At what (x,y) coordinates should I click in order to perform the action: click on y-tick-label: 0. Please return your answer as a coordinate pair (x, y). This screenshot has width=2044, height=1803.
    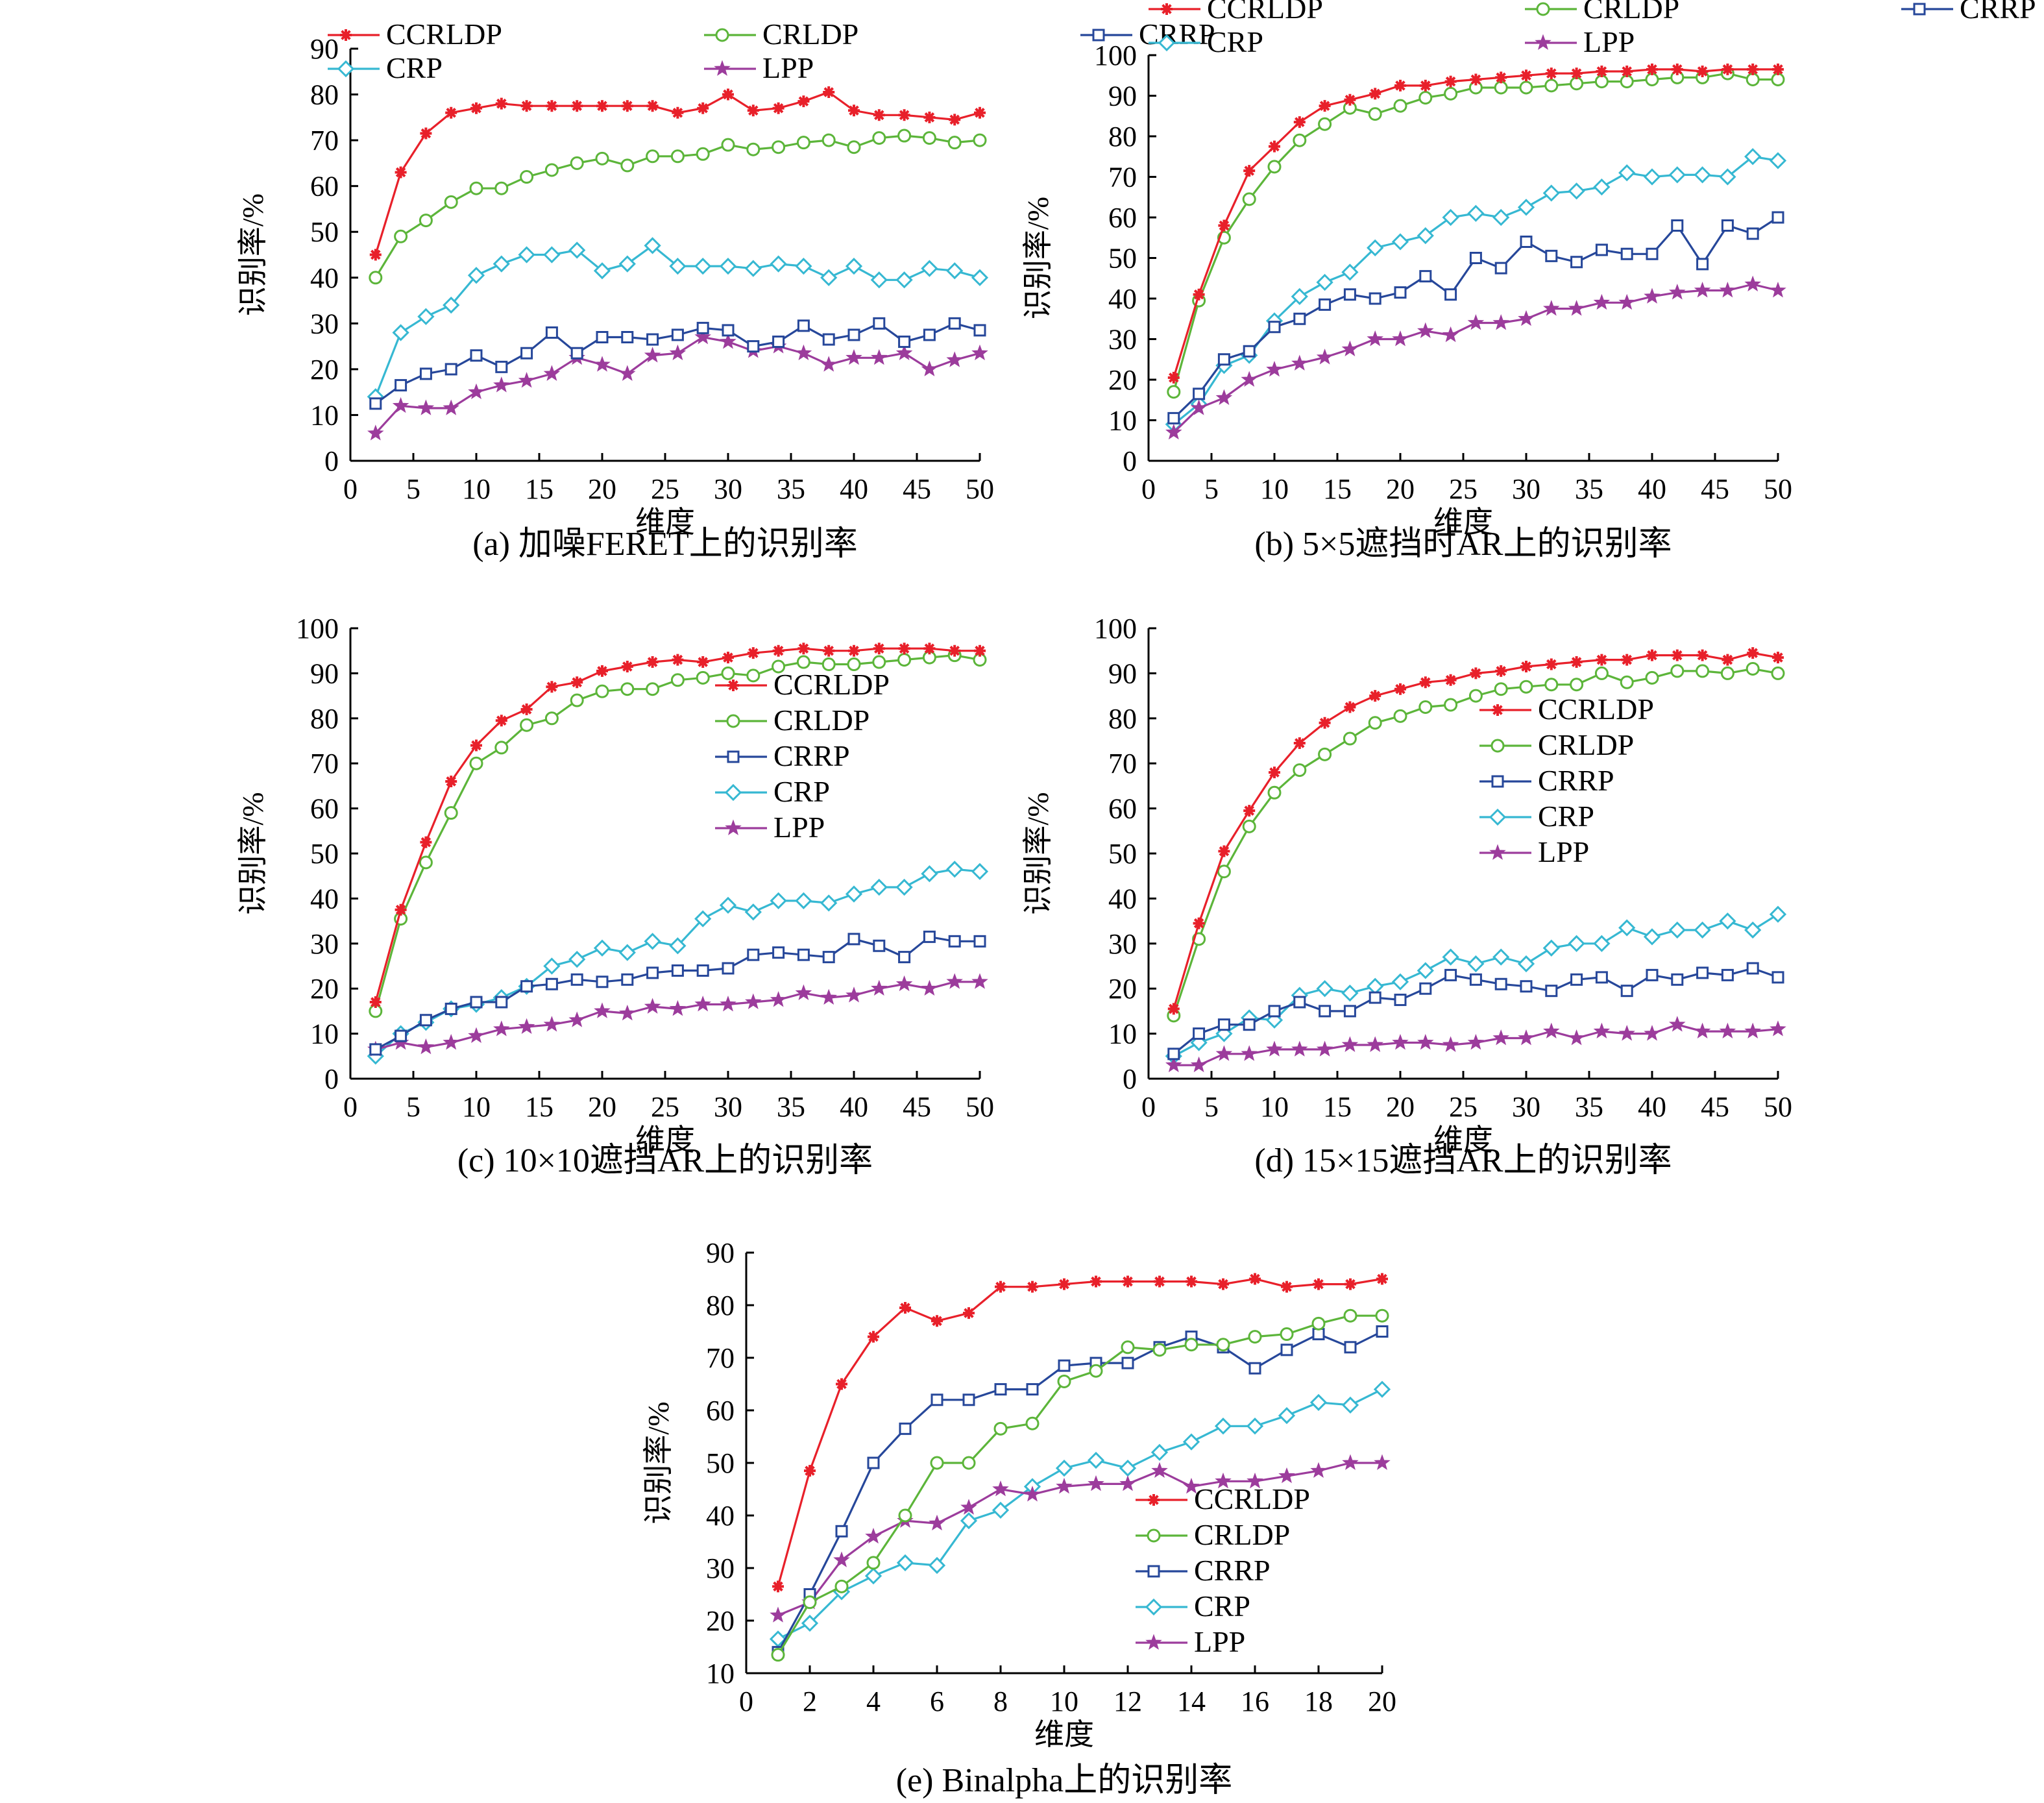
    Looking at the image, I should click on (1130, 461).